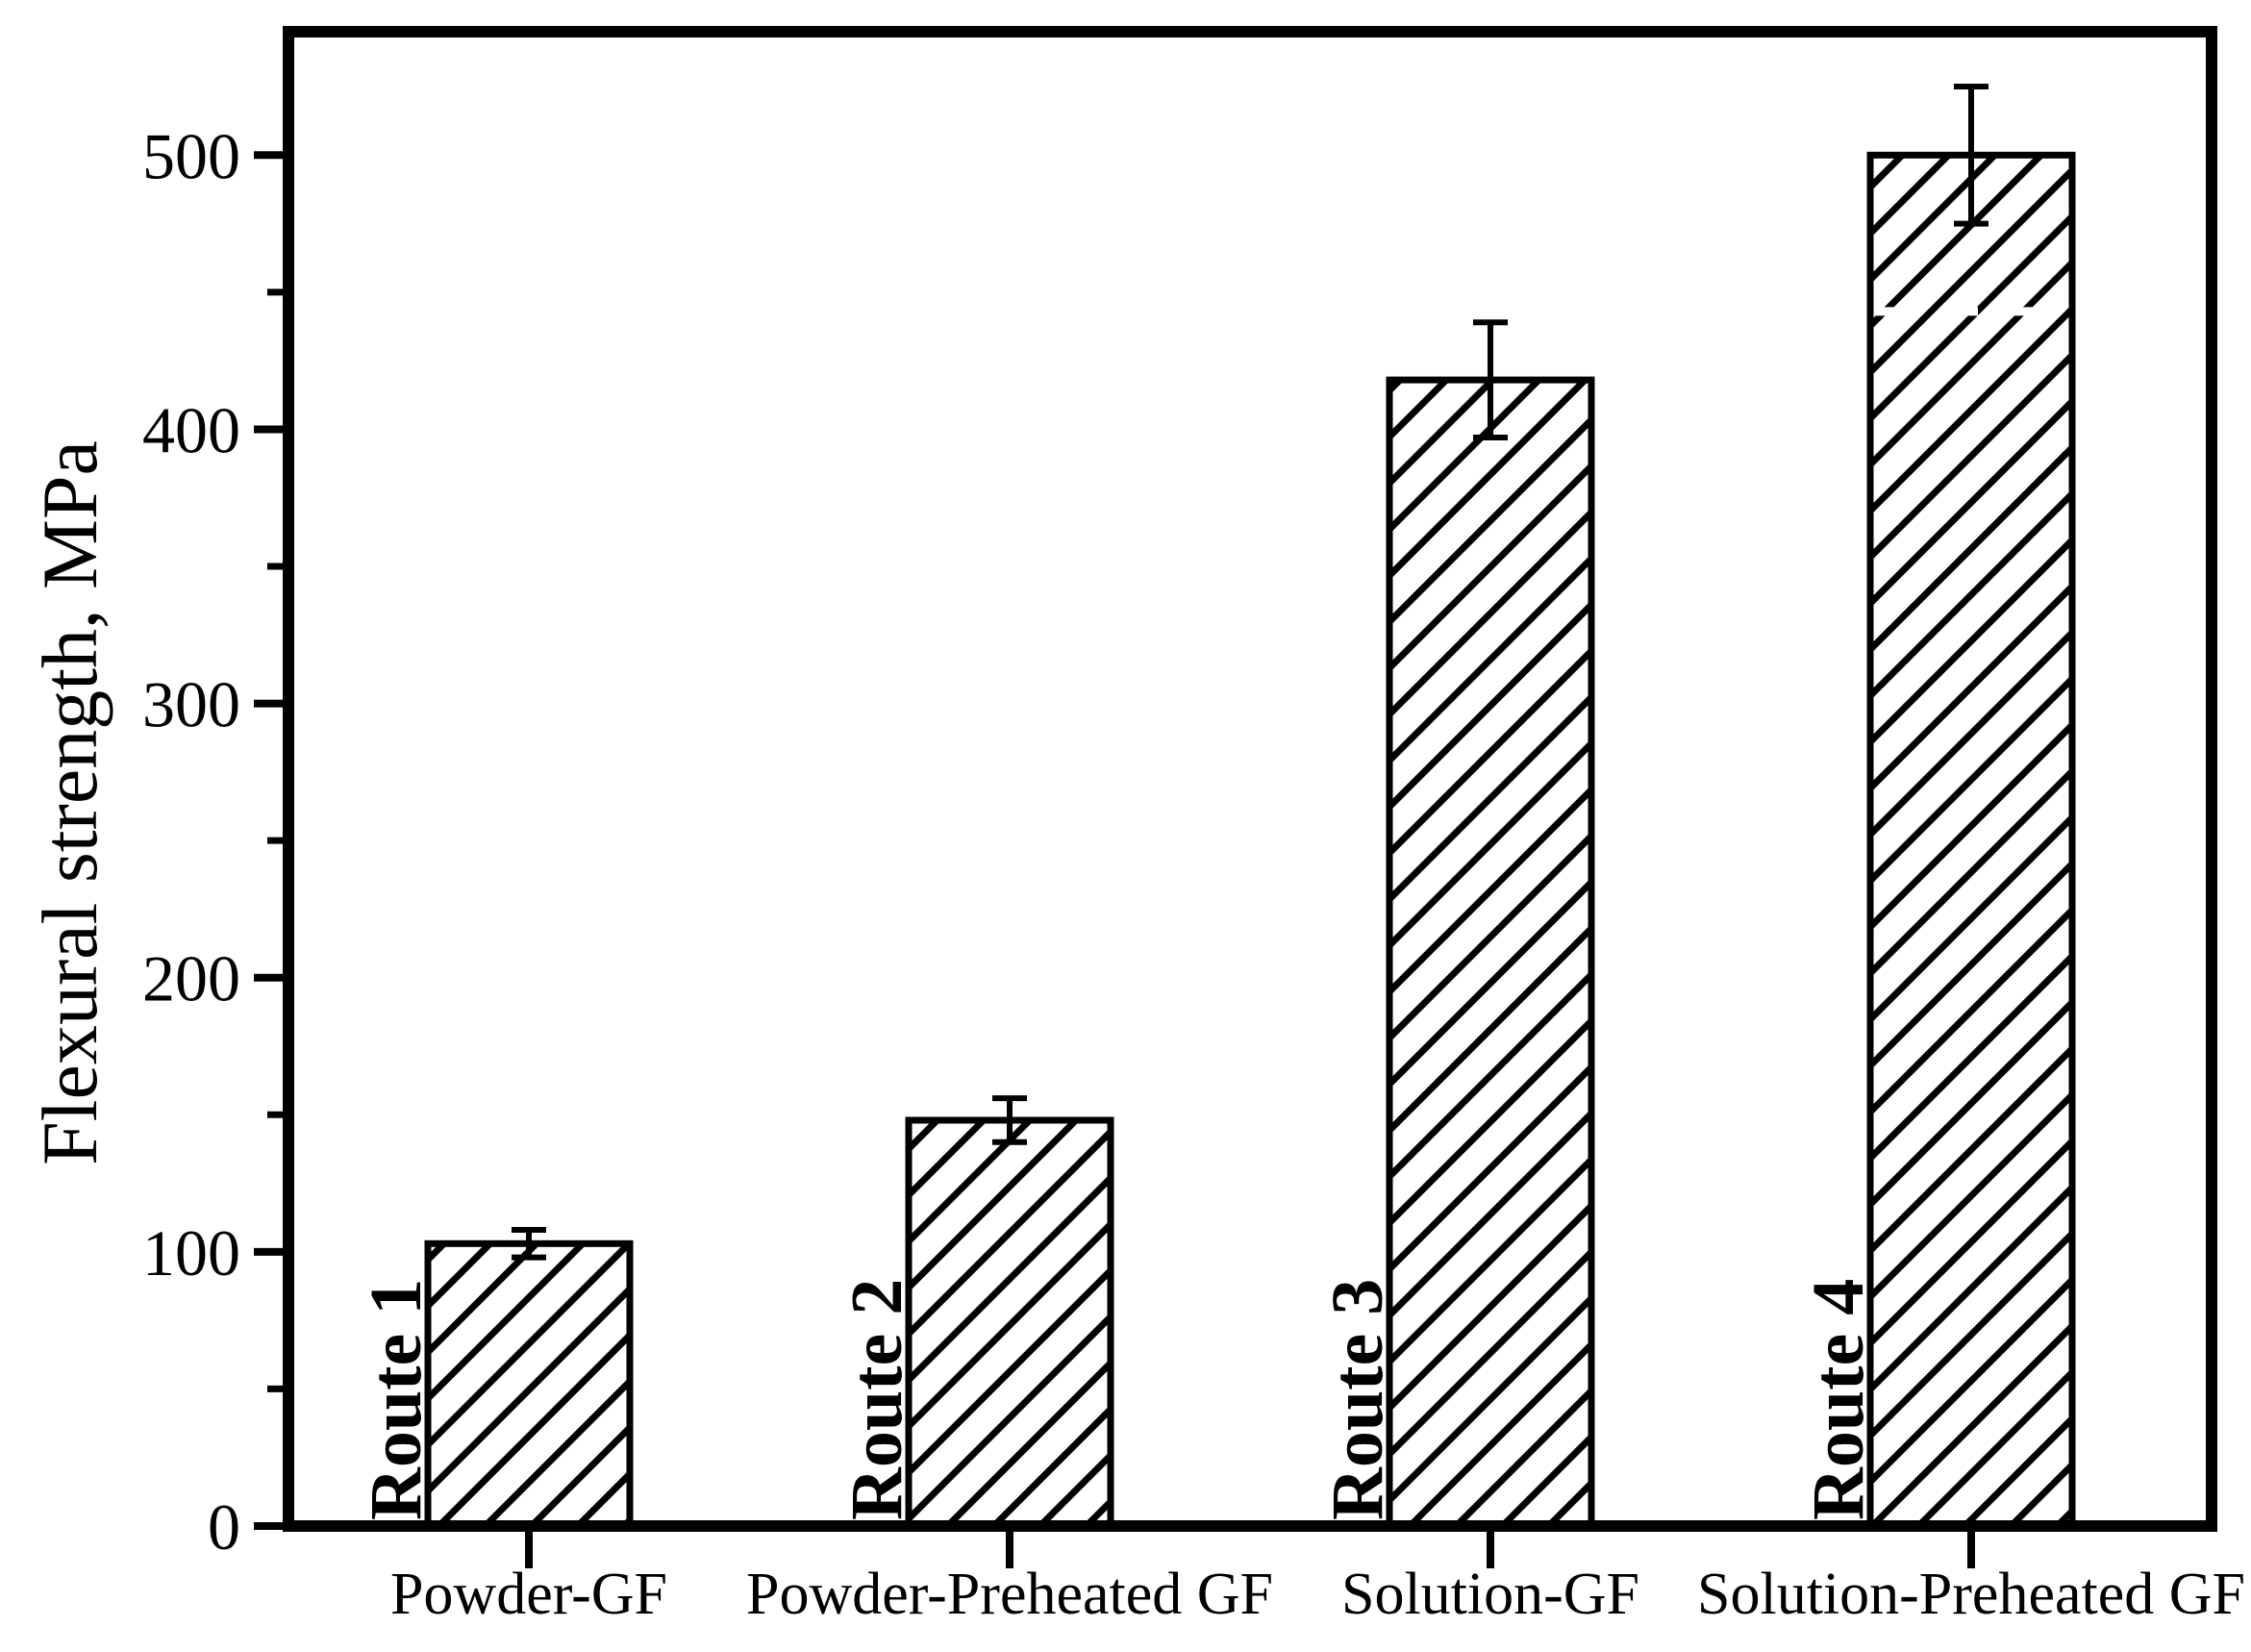 This screenshot has height=1652, width=2251. What do you see at coordinates (529, 1244) in the screenshot?
I see `error-bar-powder-gf` at bounding box center [529, 1244].